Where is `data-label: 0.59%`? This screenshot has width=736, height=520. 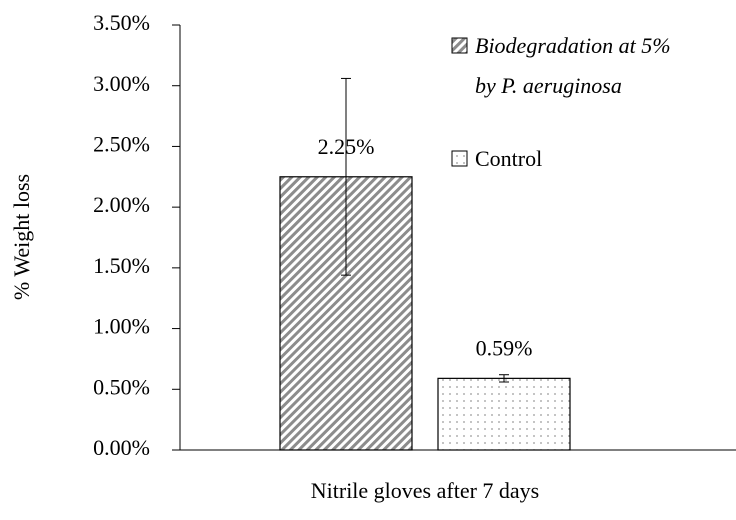 data-label: 0.59% is located at coordinates (504, 347).